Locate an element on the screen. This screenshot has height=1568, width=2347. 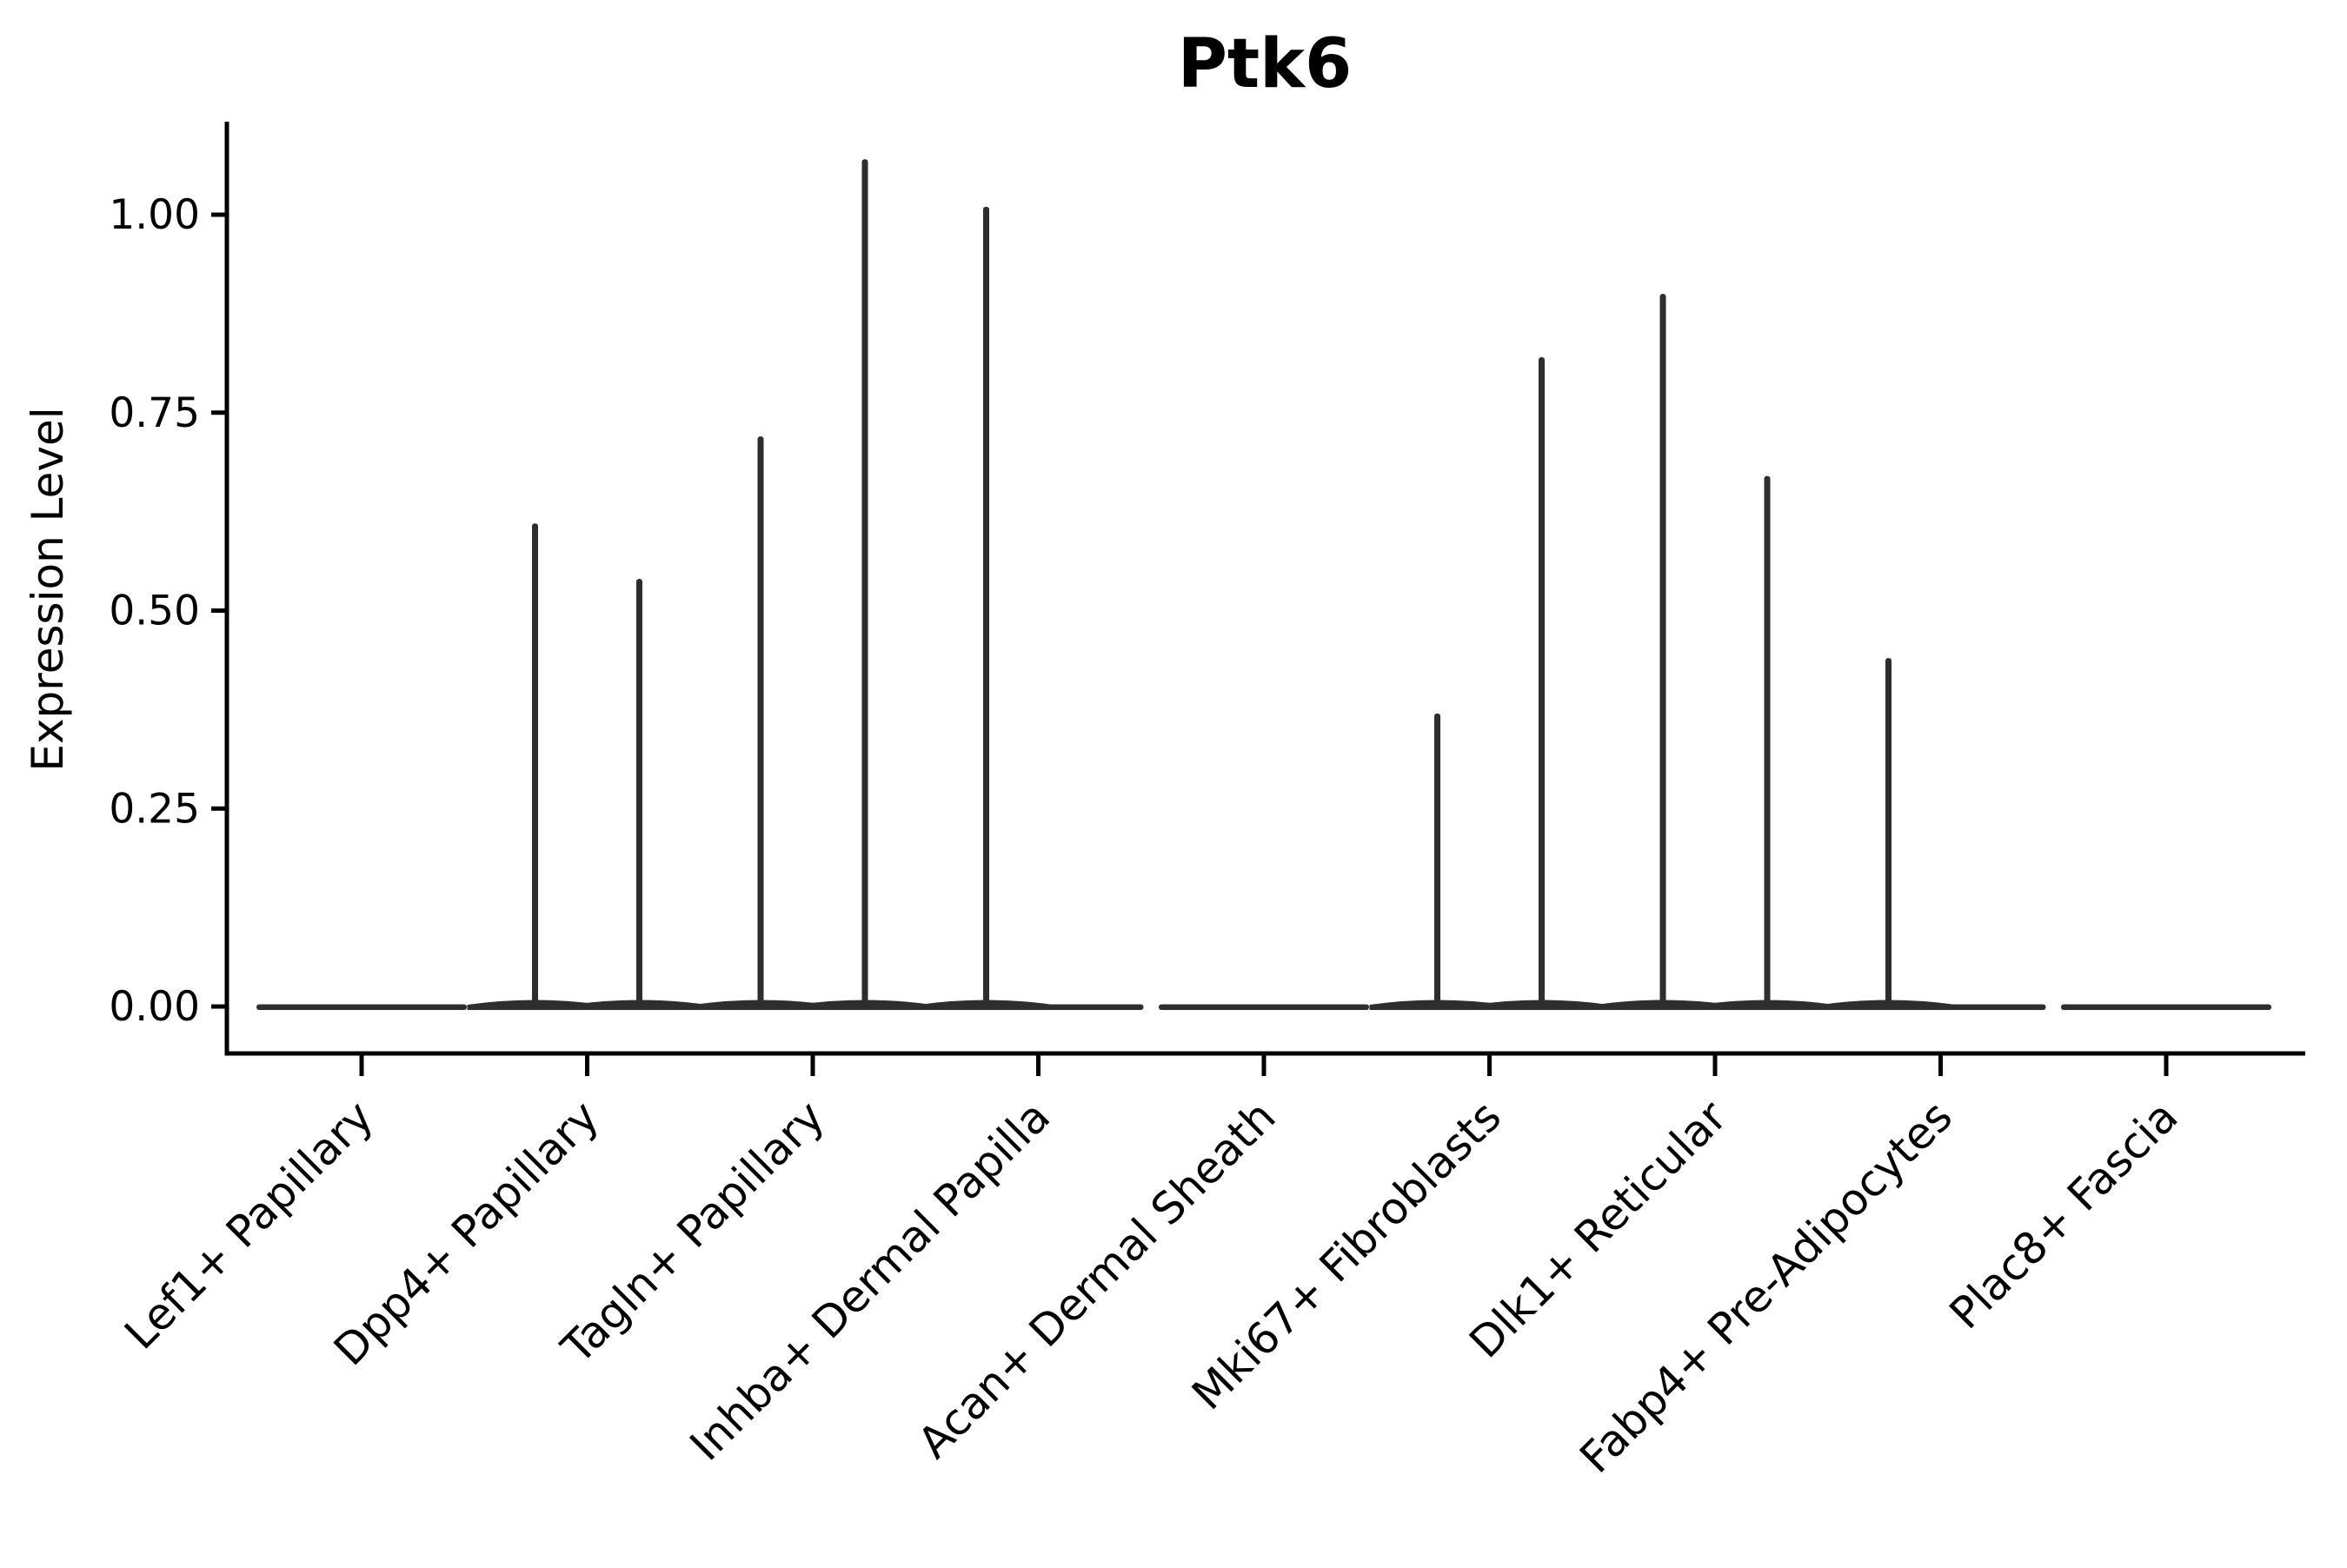
y-axis-label: Expression Level is located at coordinates (48, 589).